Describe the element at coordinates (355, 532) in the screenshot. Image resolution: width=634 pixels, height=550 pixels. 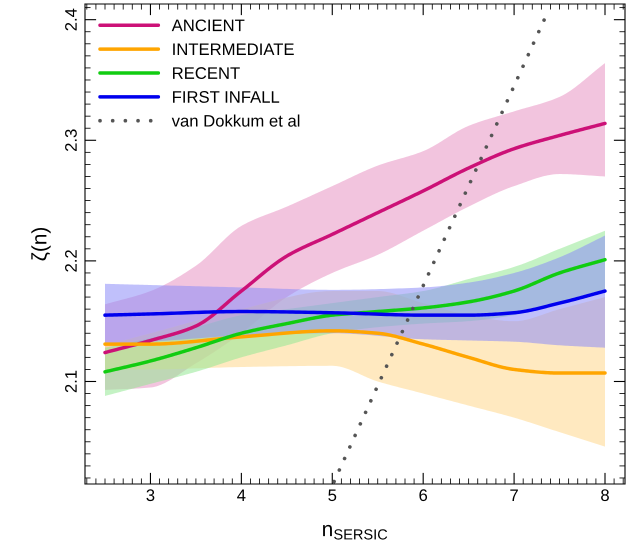
I see `x-axis-title: n$_{SERSIC}$` at that location.